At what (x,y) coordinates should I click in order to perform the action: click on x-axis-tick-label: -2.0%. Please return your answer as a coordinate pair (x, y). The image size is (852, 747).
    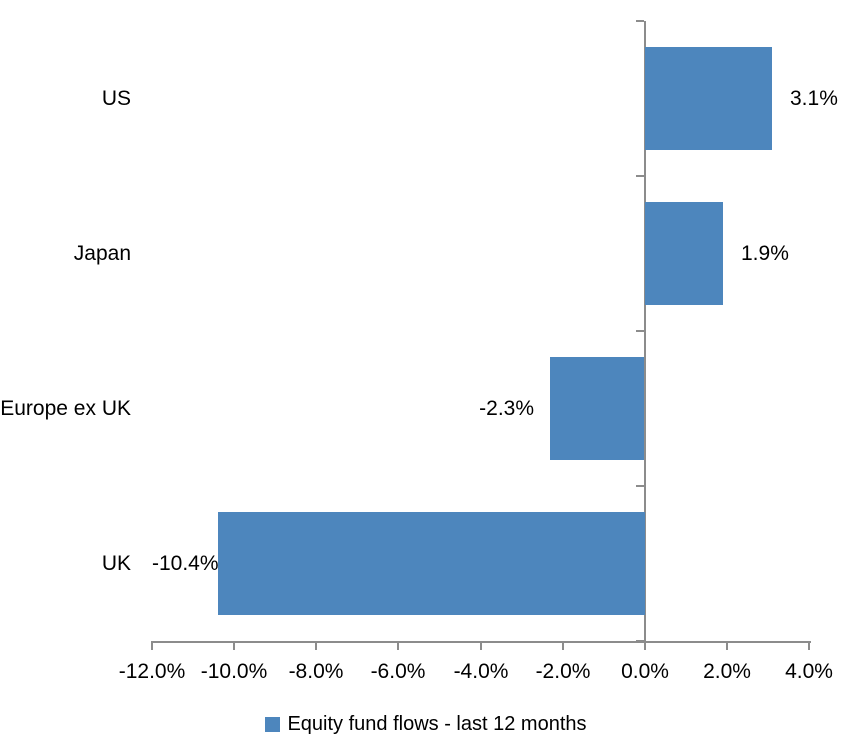
    Looking at the image, I should click on (563, 671).